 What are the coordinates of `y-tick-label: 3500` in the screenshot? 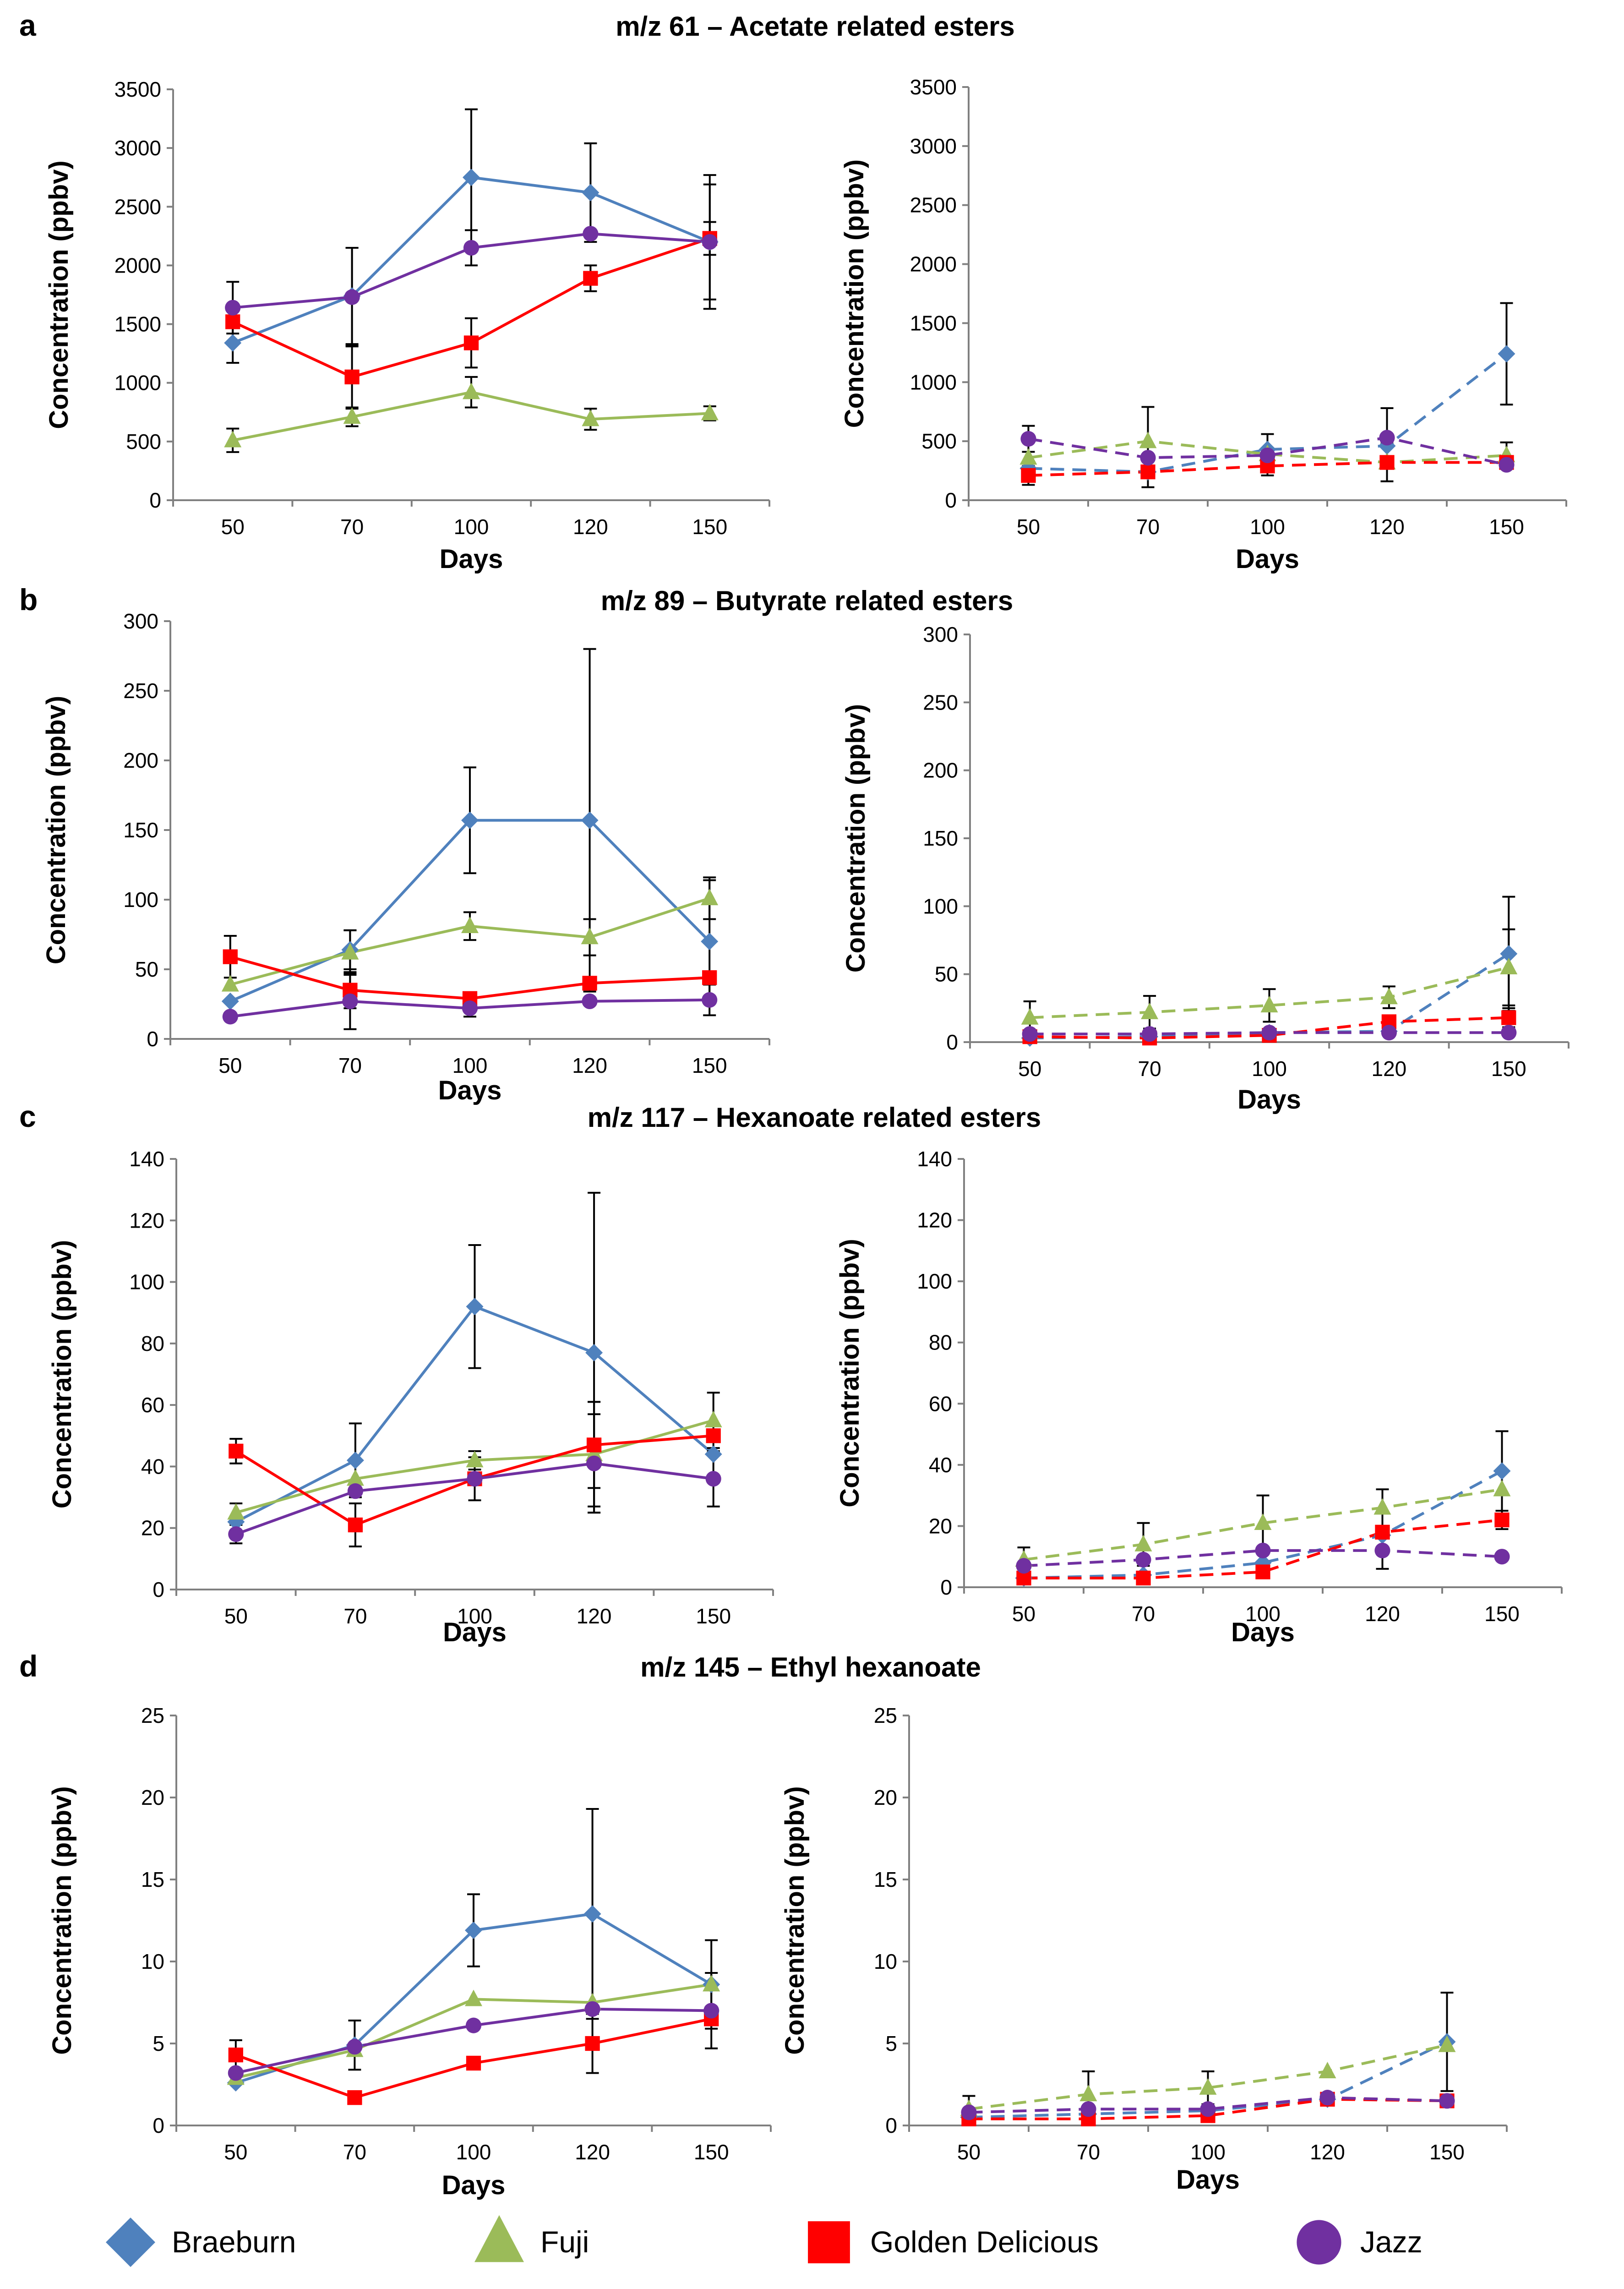 It's located at (137, 89).